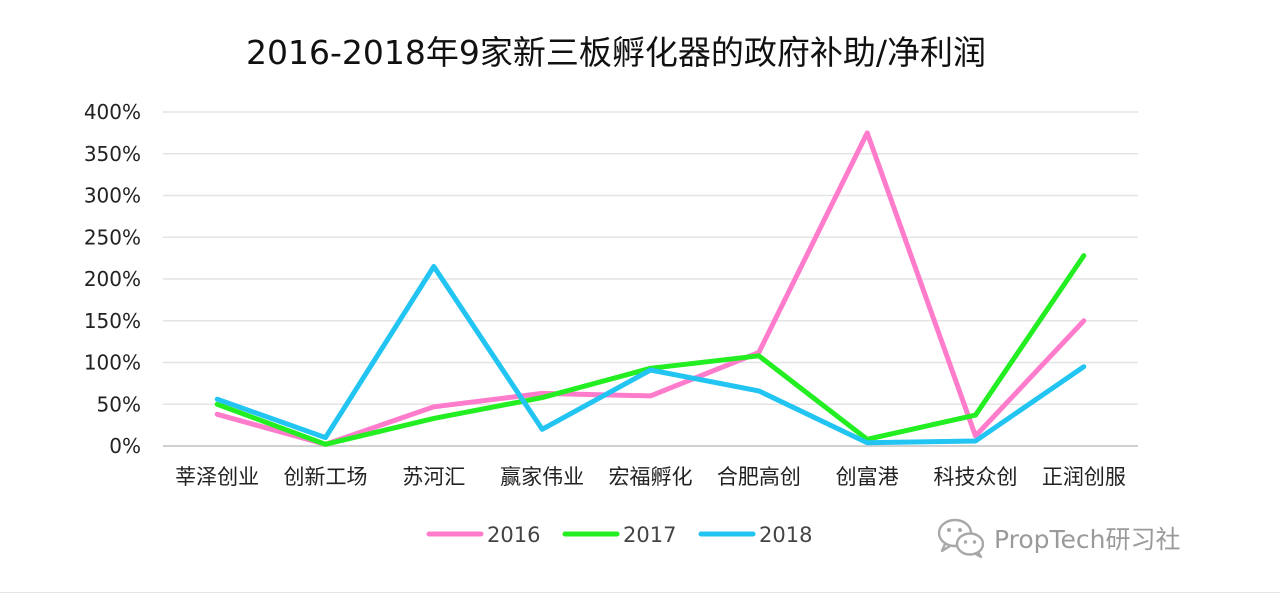  What do you see at coordinates (433, 477) in the screenshot?
I see `x-tick-label: 苏河汇` at bounding box center [433, 477].